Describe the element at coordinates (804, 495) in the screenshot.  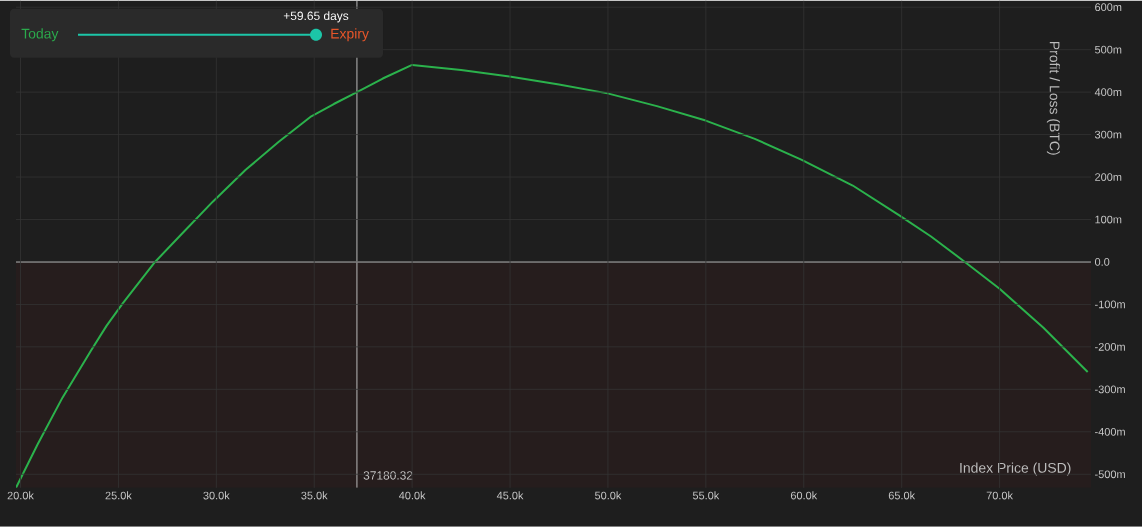
I see `x-tick-label: 60.0k` at that location.